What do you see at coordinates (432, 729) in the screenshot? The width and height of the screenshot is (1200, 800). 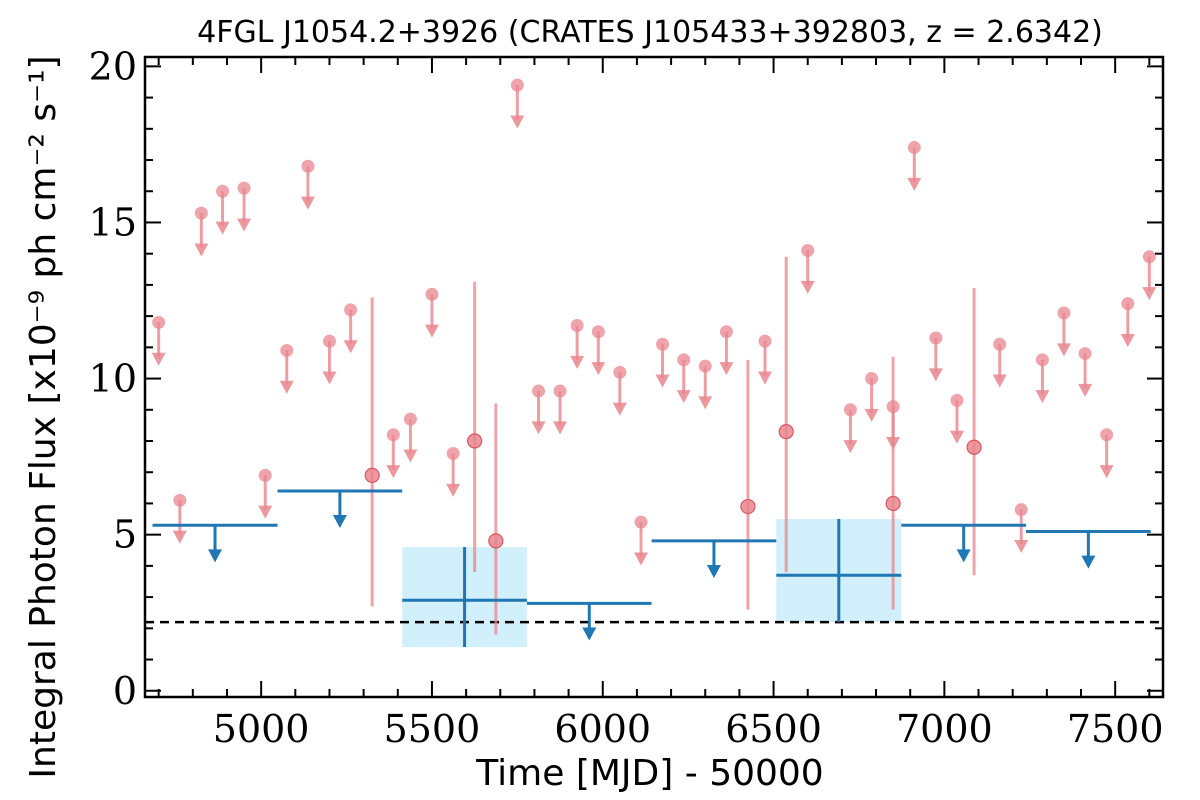 I see `x-tick-label: 5500` at bounding box center [432, 729].